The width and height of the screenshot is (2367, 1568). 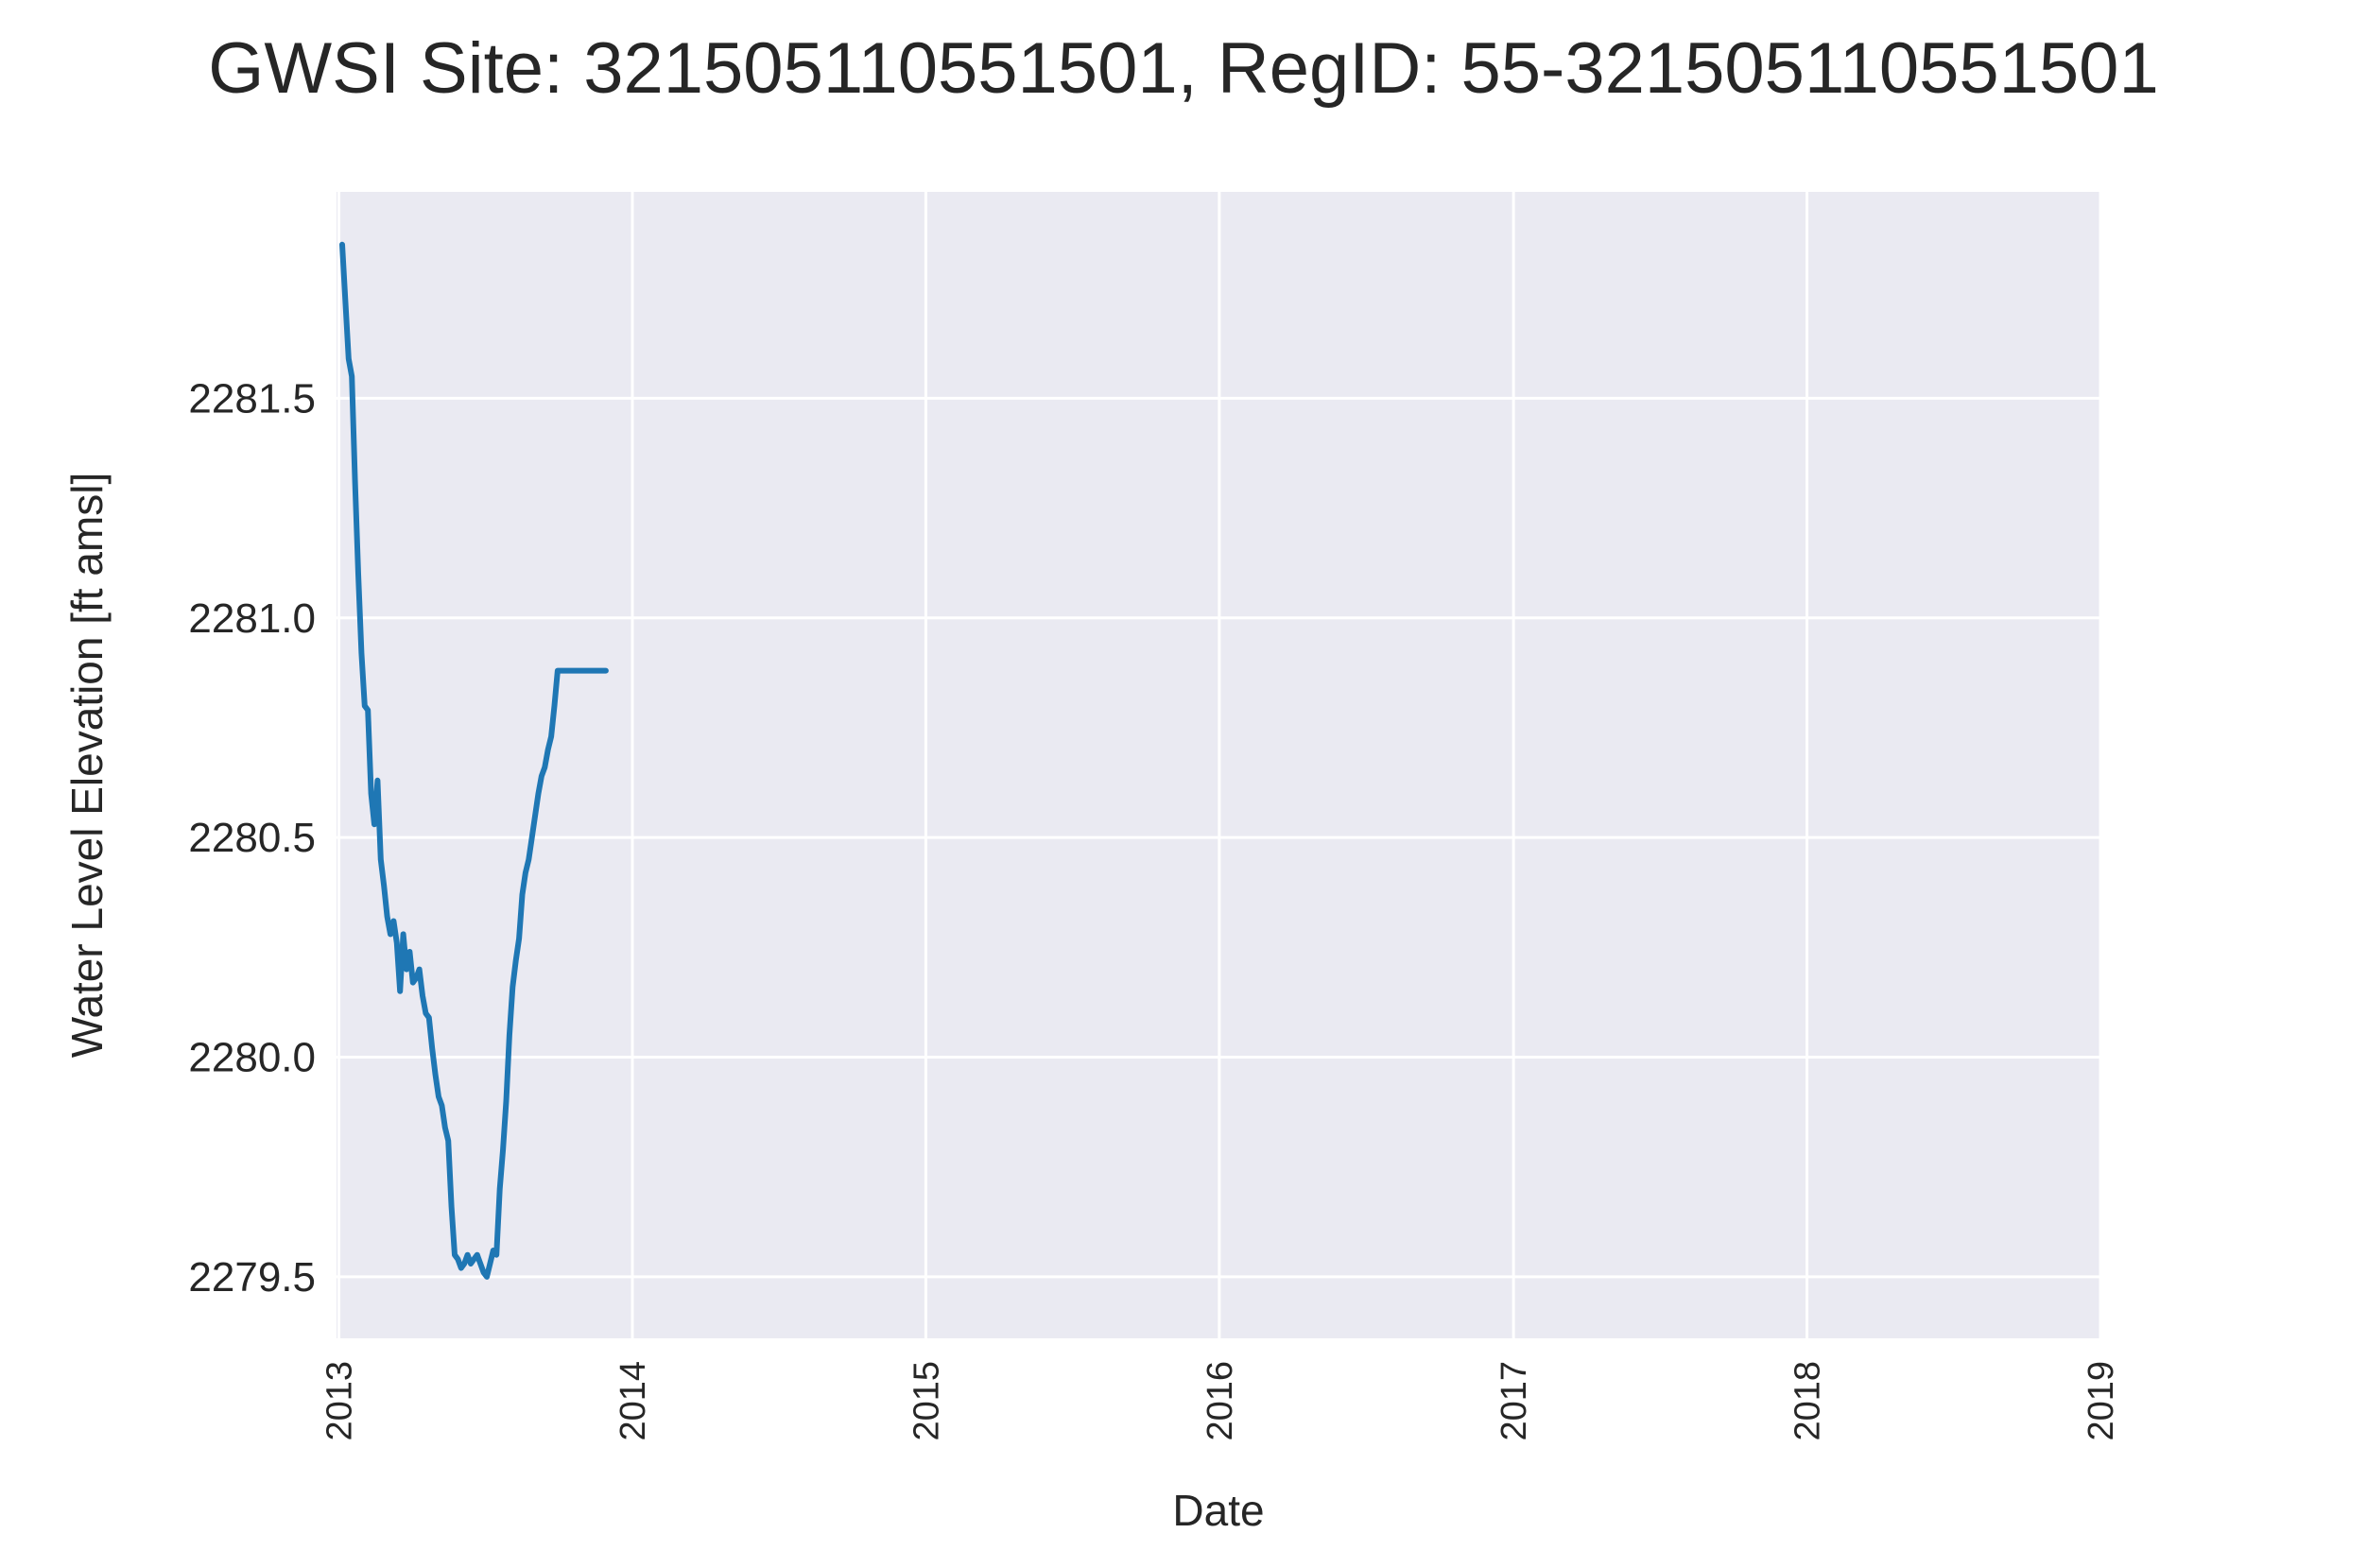 I want to click on x-tick-label: 2017, so click(x=1514, y=1401).